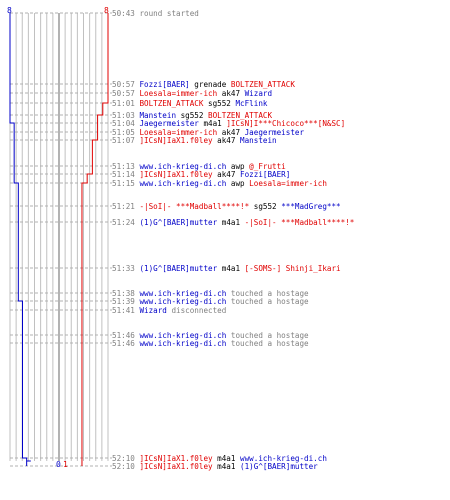  I want to click on log-entry: 50:57 Fozzi[BAER] grenade BOLTZEN_ATTACK, so click(203, 84).